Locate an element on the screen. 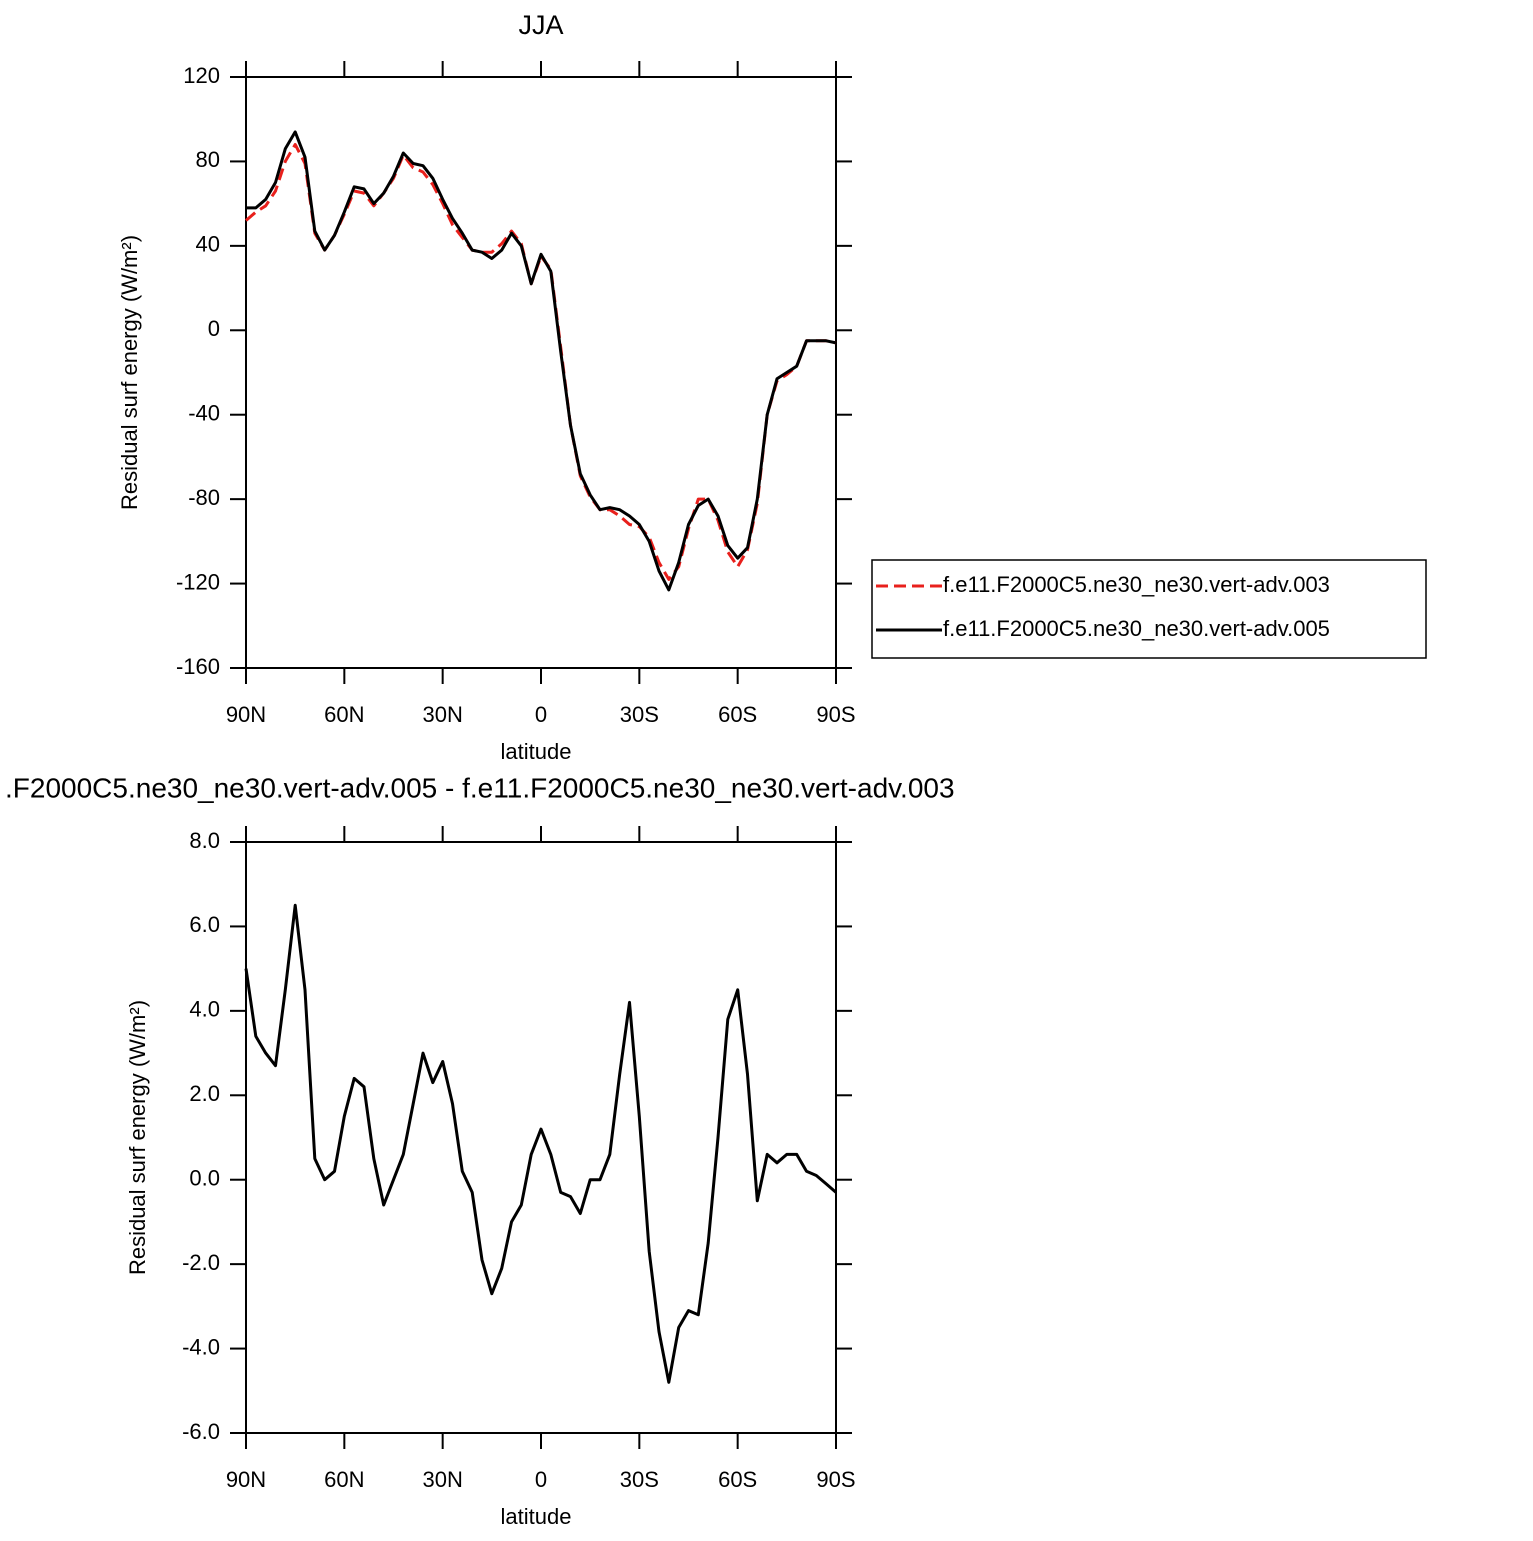 The height and width of the screenshot is (1541, 1533). y-tick-label: 6.0 is located at coordinates (204, 924).